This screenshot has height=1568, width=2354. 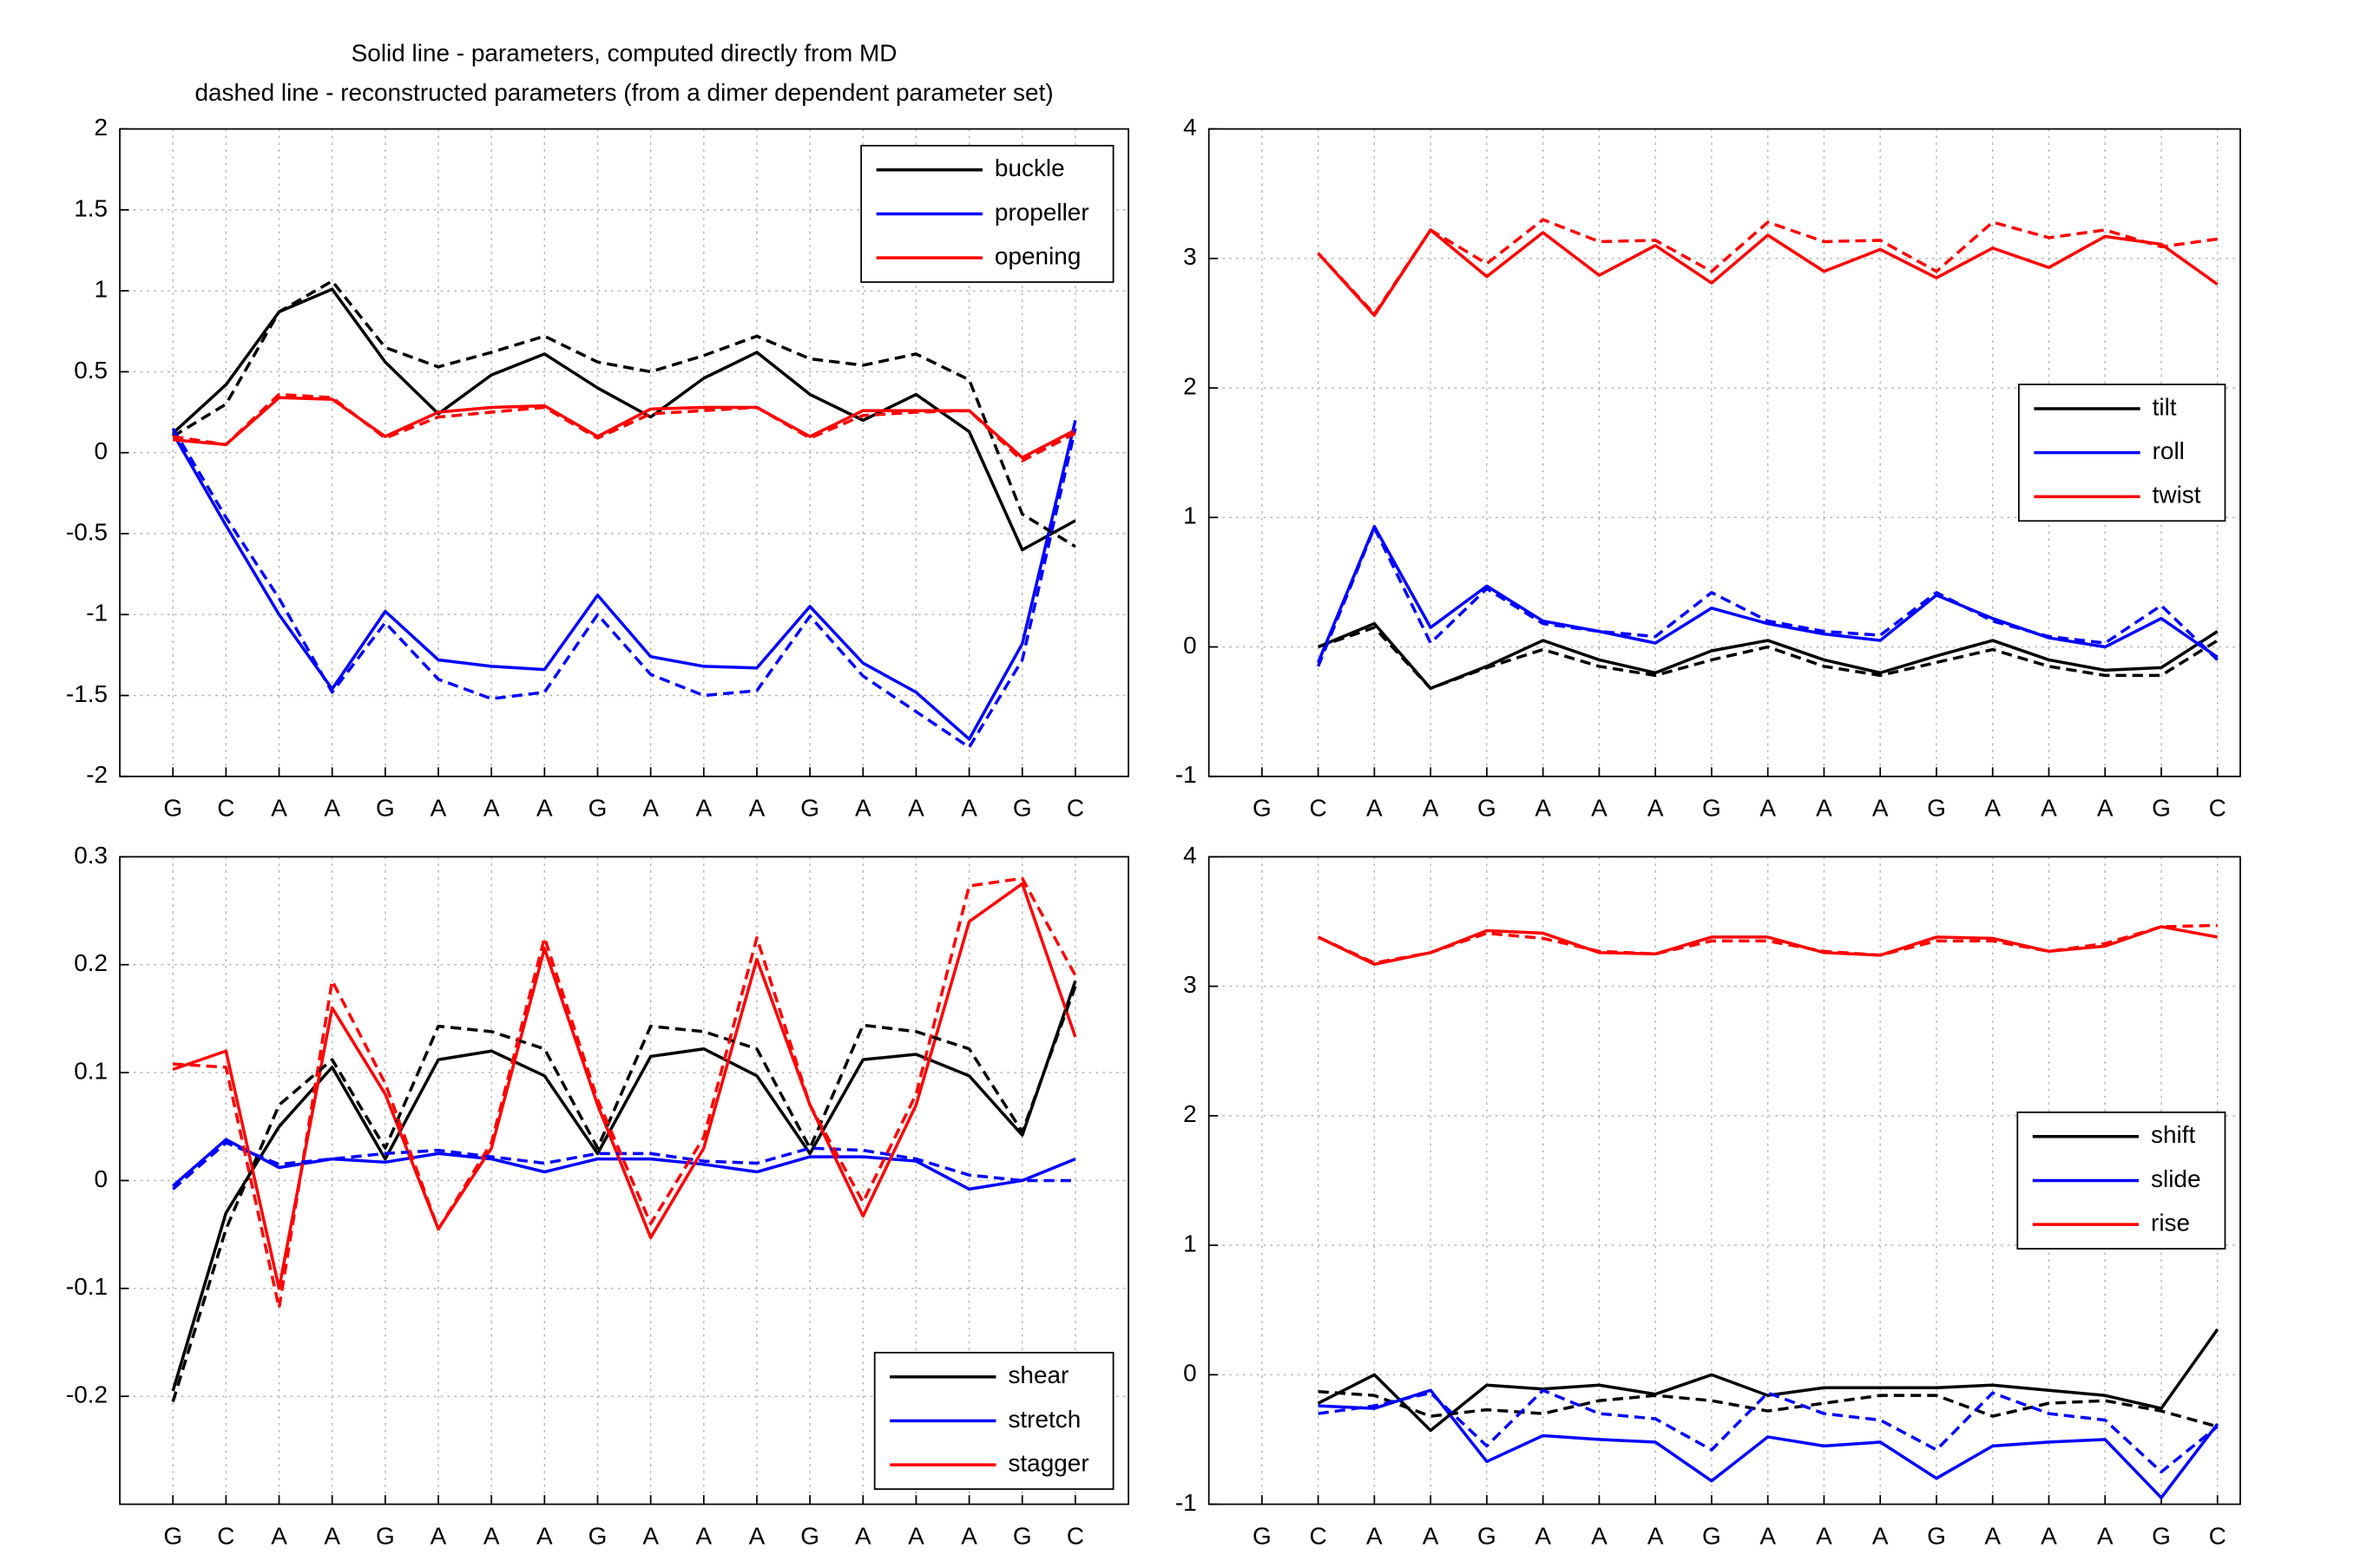 What do you see at coordinates (91, 962) in the screenshot?
I see `y-tick-label: 0.2` at bounding box center [91, 962].